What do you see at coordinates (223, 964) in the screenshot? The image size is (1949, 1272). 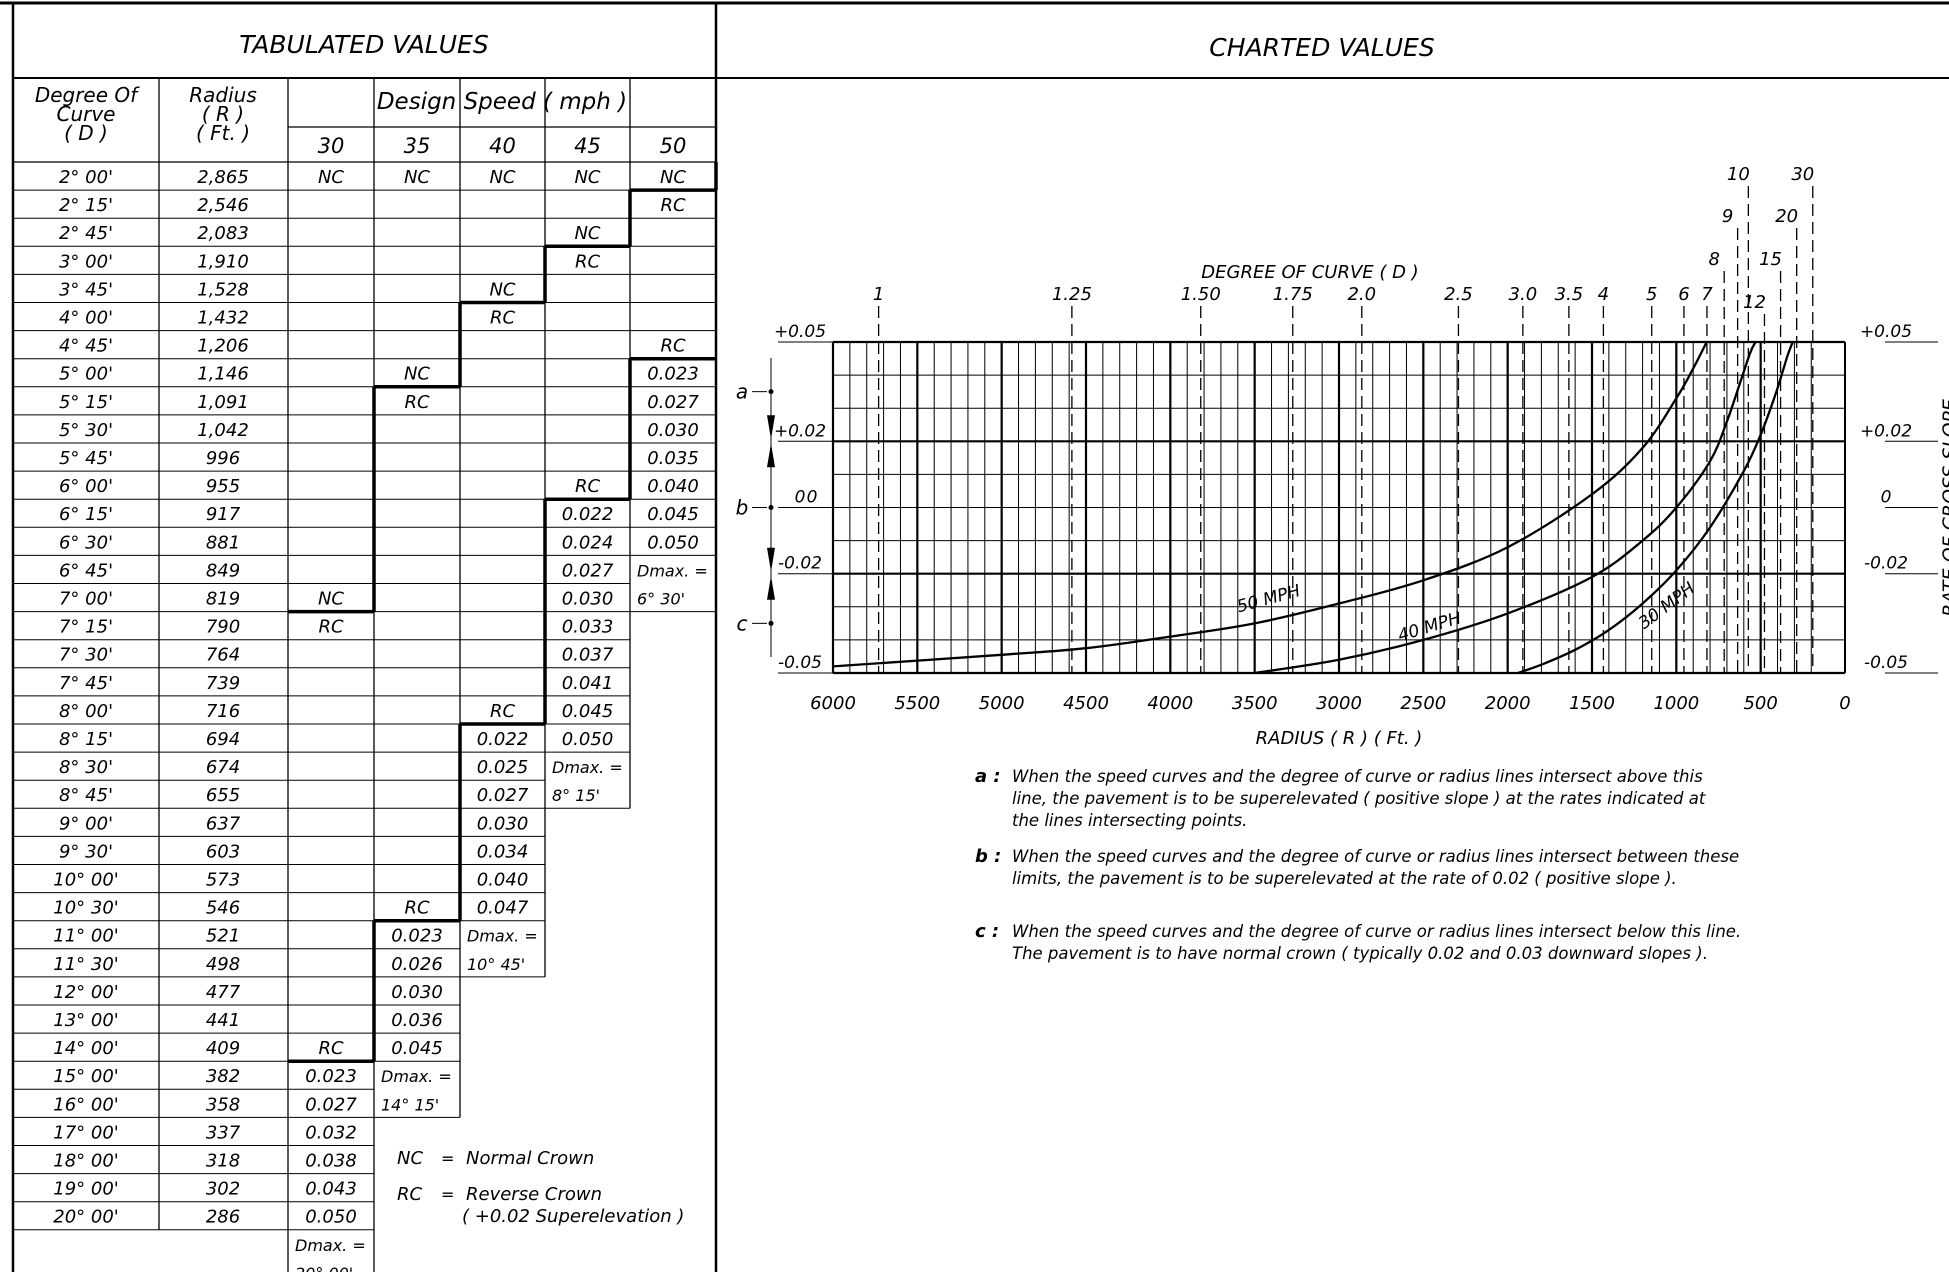 I see `radius-cell: 498` at bounding box center [223, 964].